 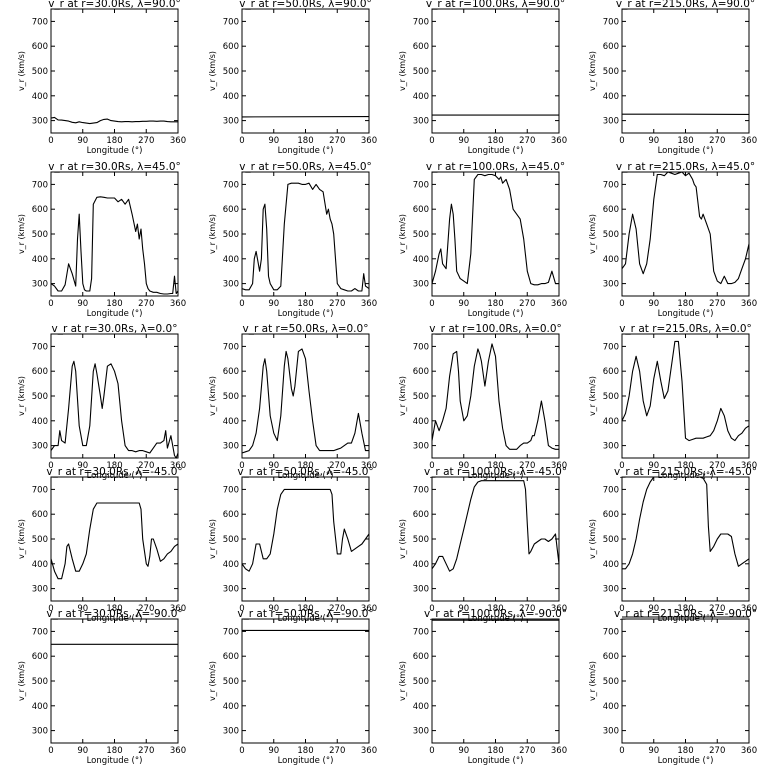 I want to click on chart-title: v_r at r=30.0Rs, λ=-45.0°, so click(x=114, y=472).